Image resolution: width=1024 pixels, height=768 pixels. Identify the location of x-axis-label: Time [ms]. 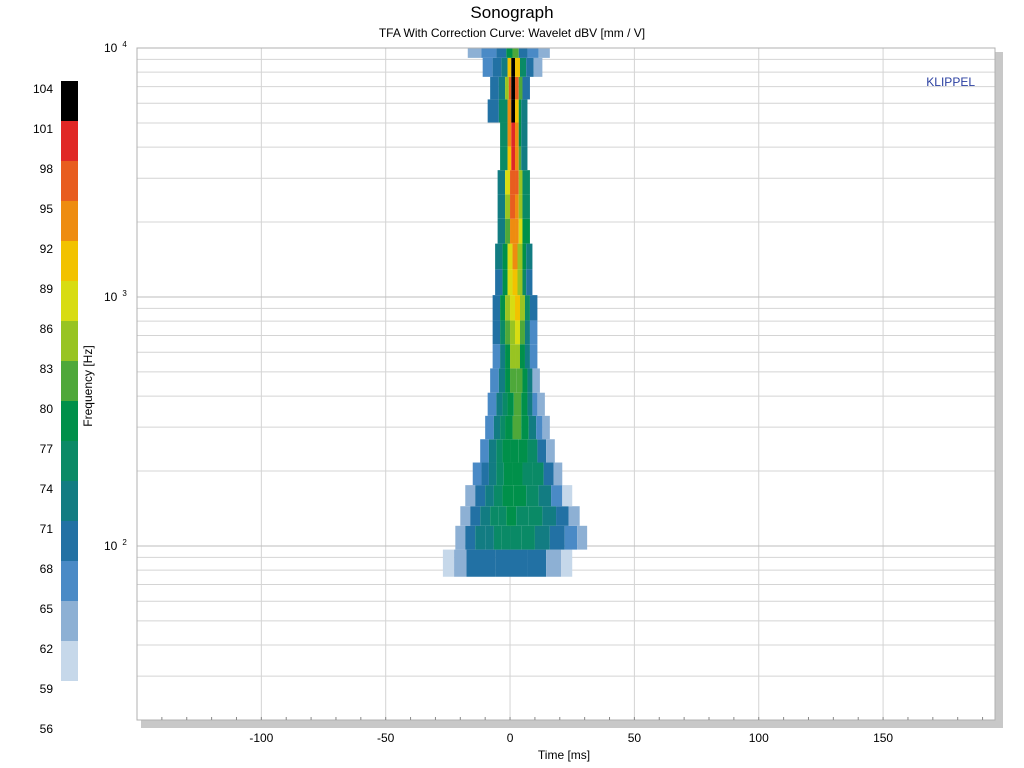
(564, 755).